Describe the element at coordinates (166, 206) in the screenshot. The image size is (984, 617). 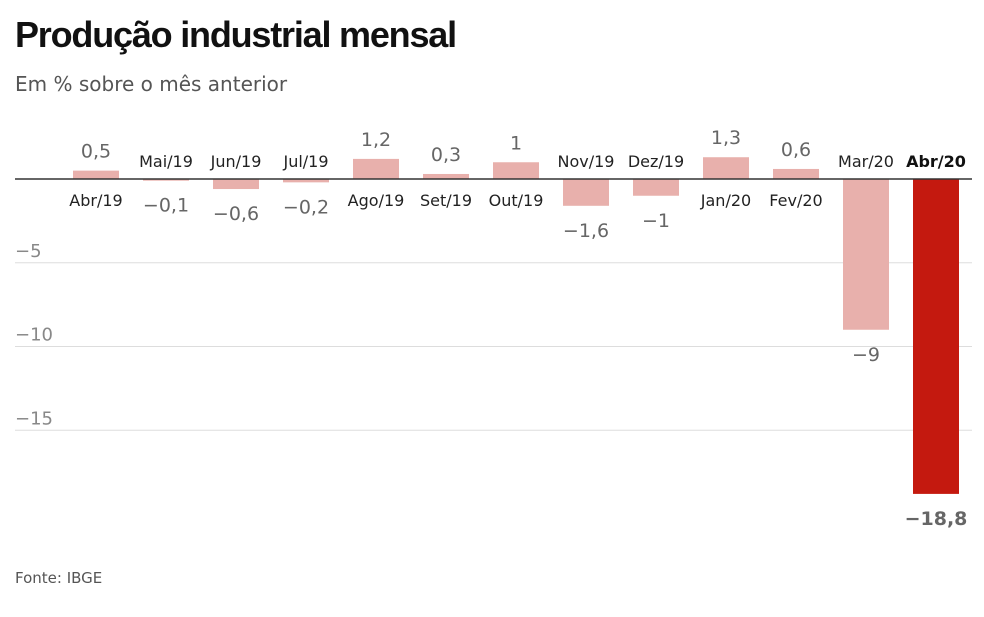
I see `value-label: −0,1` at that location.